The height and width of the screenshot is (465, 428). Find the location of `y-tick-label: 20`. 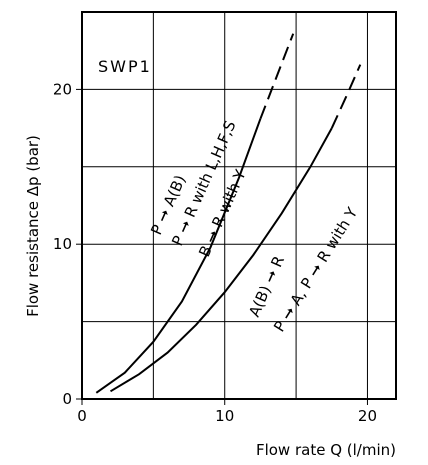

y-tick-label: 20 is located at coordinates (62, 89).